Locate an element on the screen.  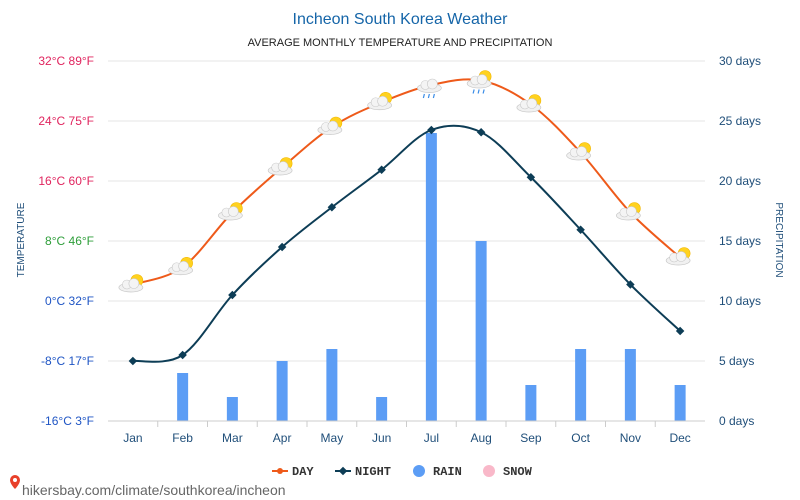
x-tick-label: Feb is located at coordinates (182, 438).